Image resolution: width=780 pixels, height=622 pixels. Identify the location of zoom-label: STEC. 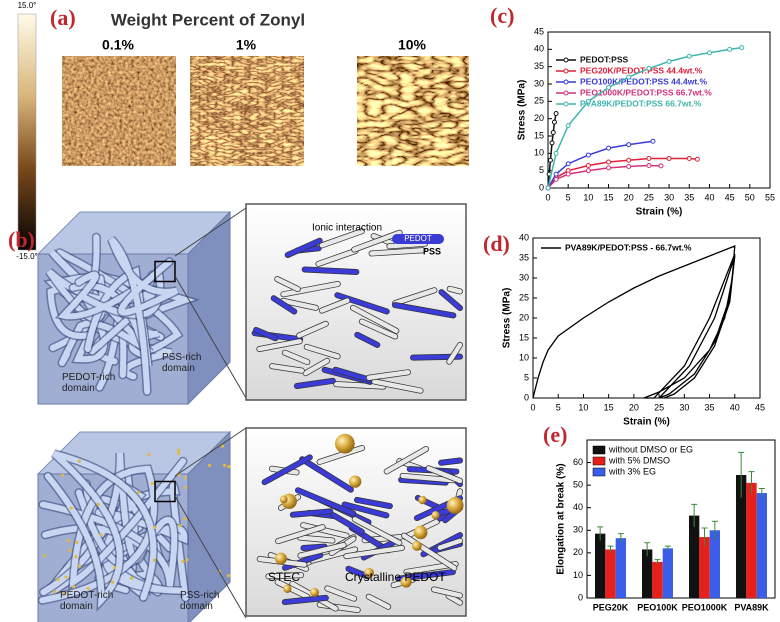
(284, 577).